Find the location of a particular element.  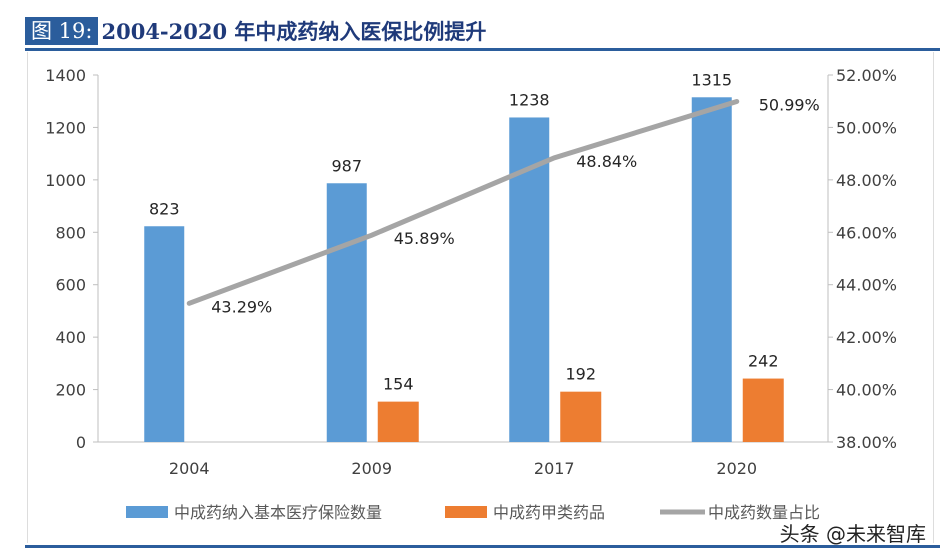

watermark: 头条 @未来智库 is located at coordinates (852, 534).